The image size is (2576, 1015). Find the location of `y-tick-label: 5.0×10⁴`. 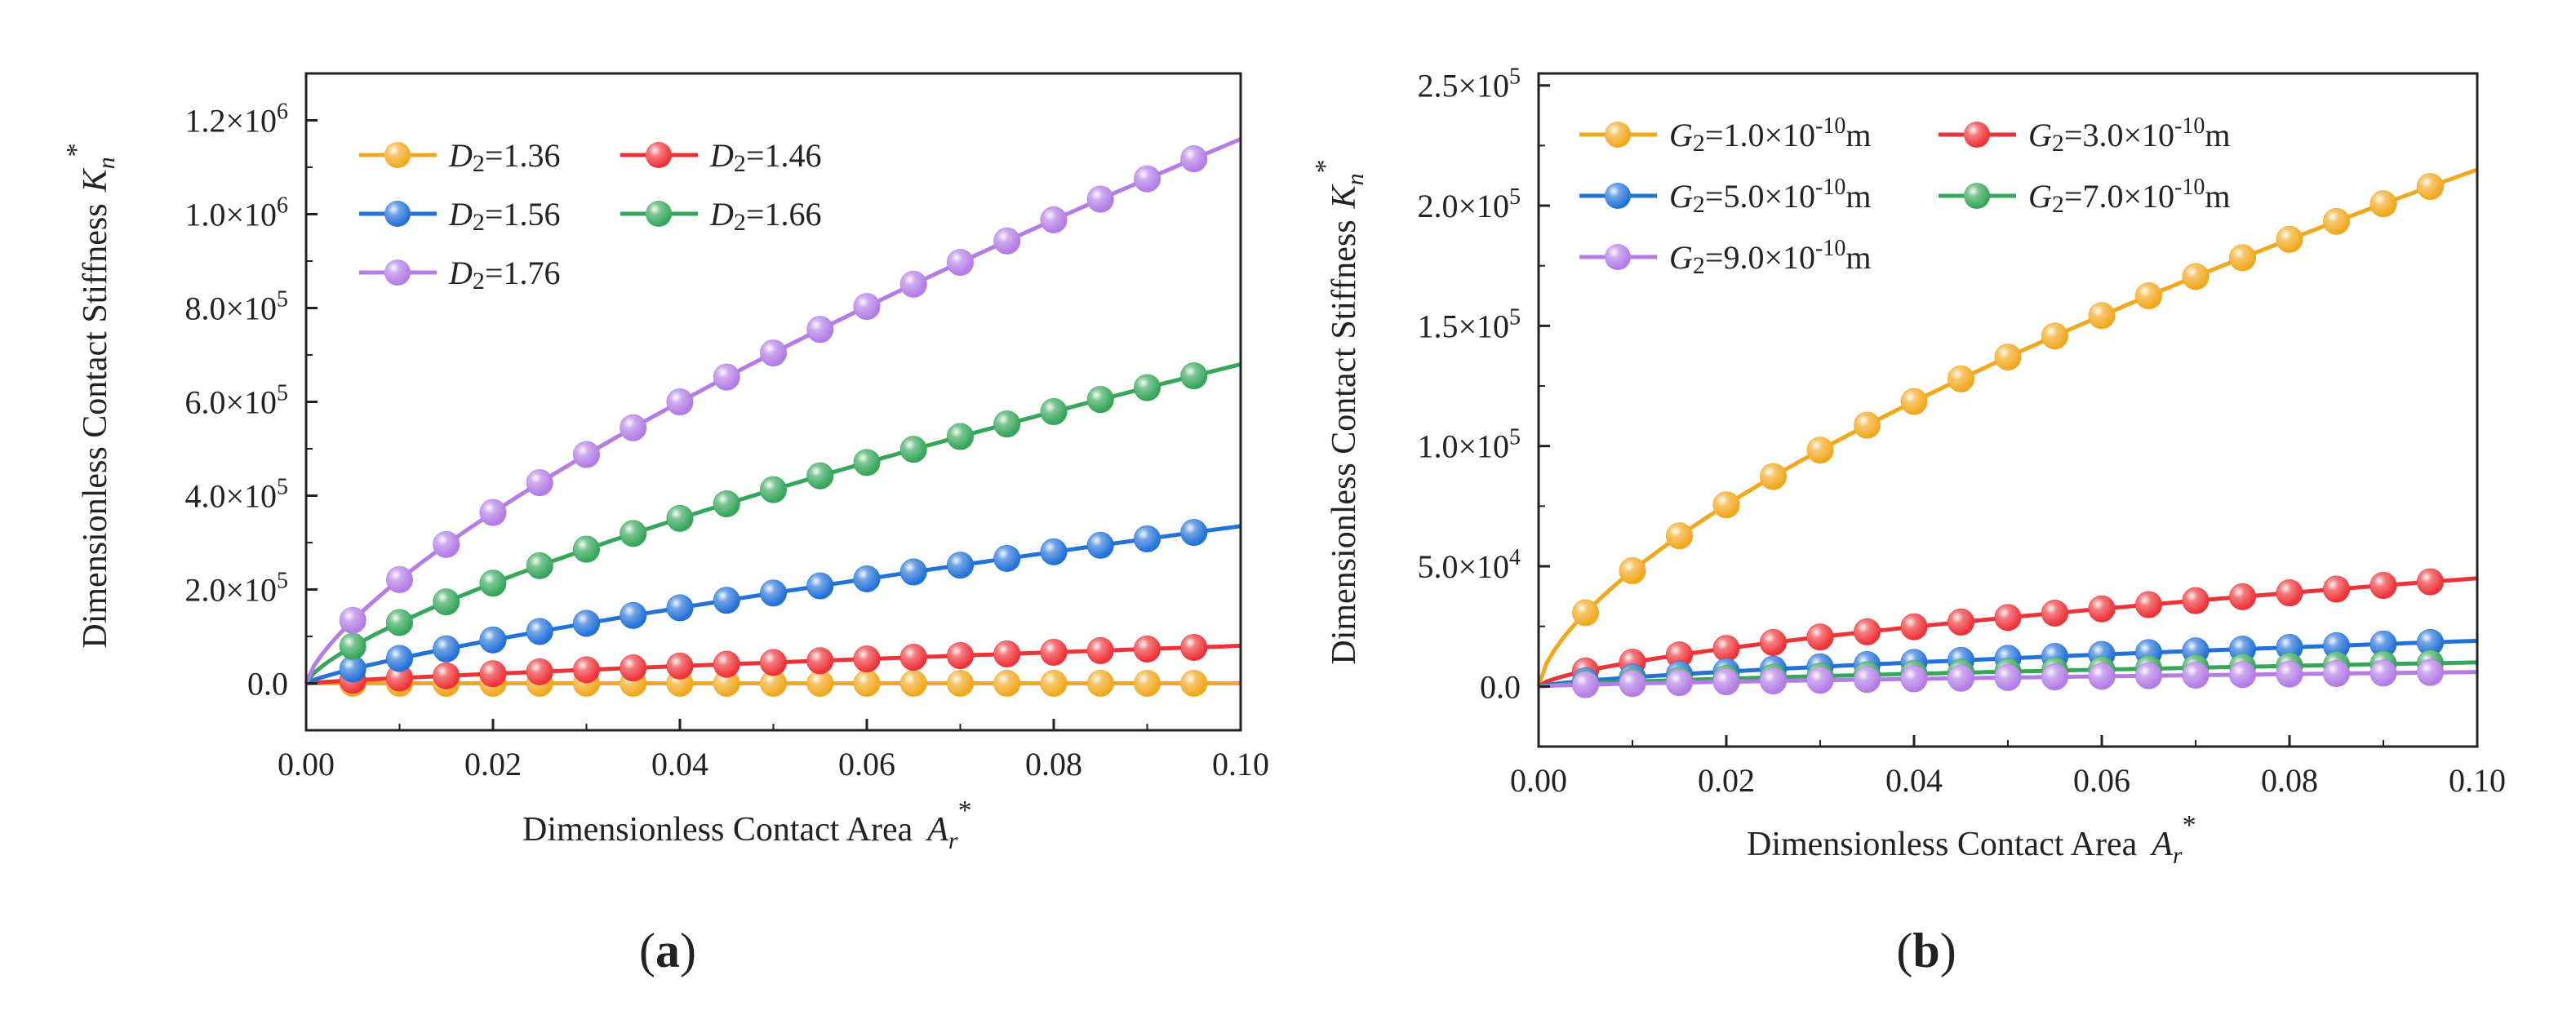

y-tick-label: 5.0×10⁴ is located at coordinates (1469, 565).